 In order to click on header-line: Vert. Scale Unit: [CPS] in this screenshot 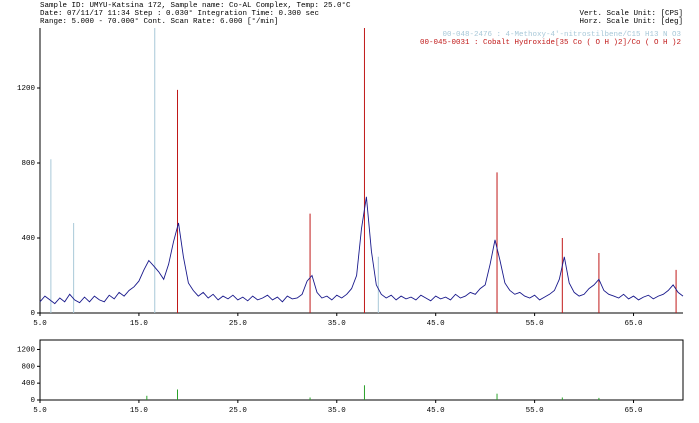, I will do `click(631, 14)`.